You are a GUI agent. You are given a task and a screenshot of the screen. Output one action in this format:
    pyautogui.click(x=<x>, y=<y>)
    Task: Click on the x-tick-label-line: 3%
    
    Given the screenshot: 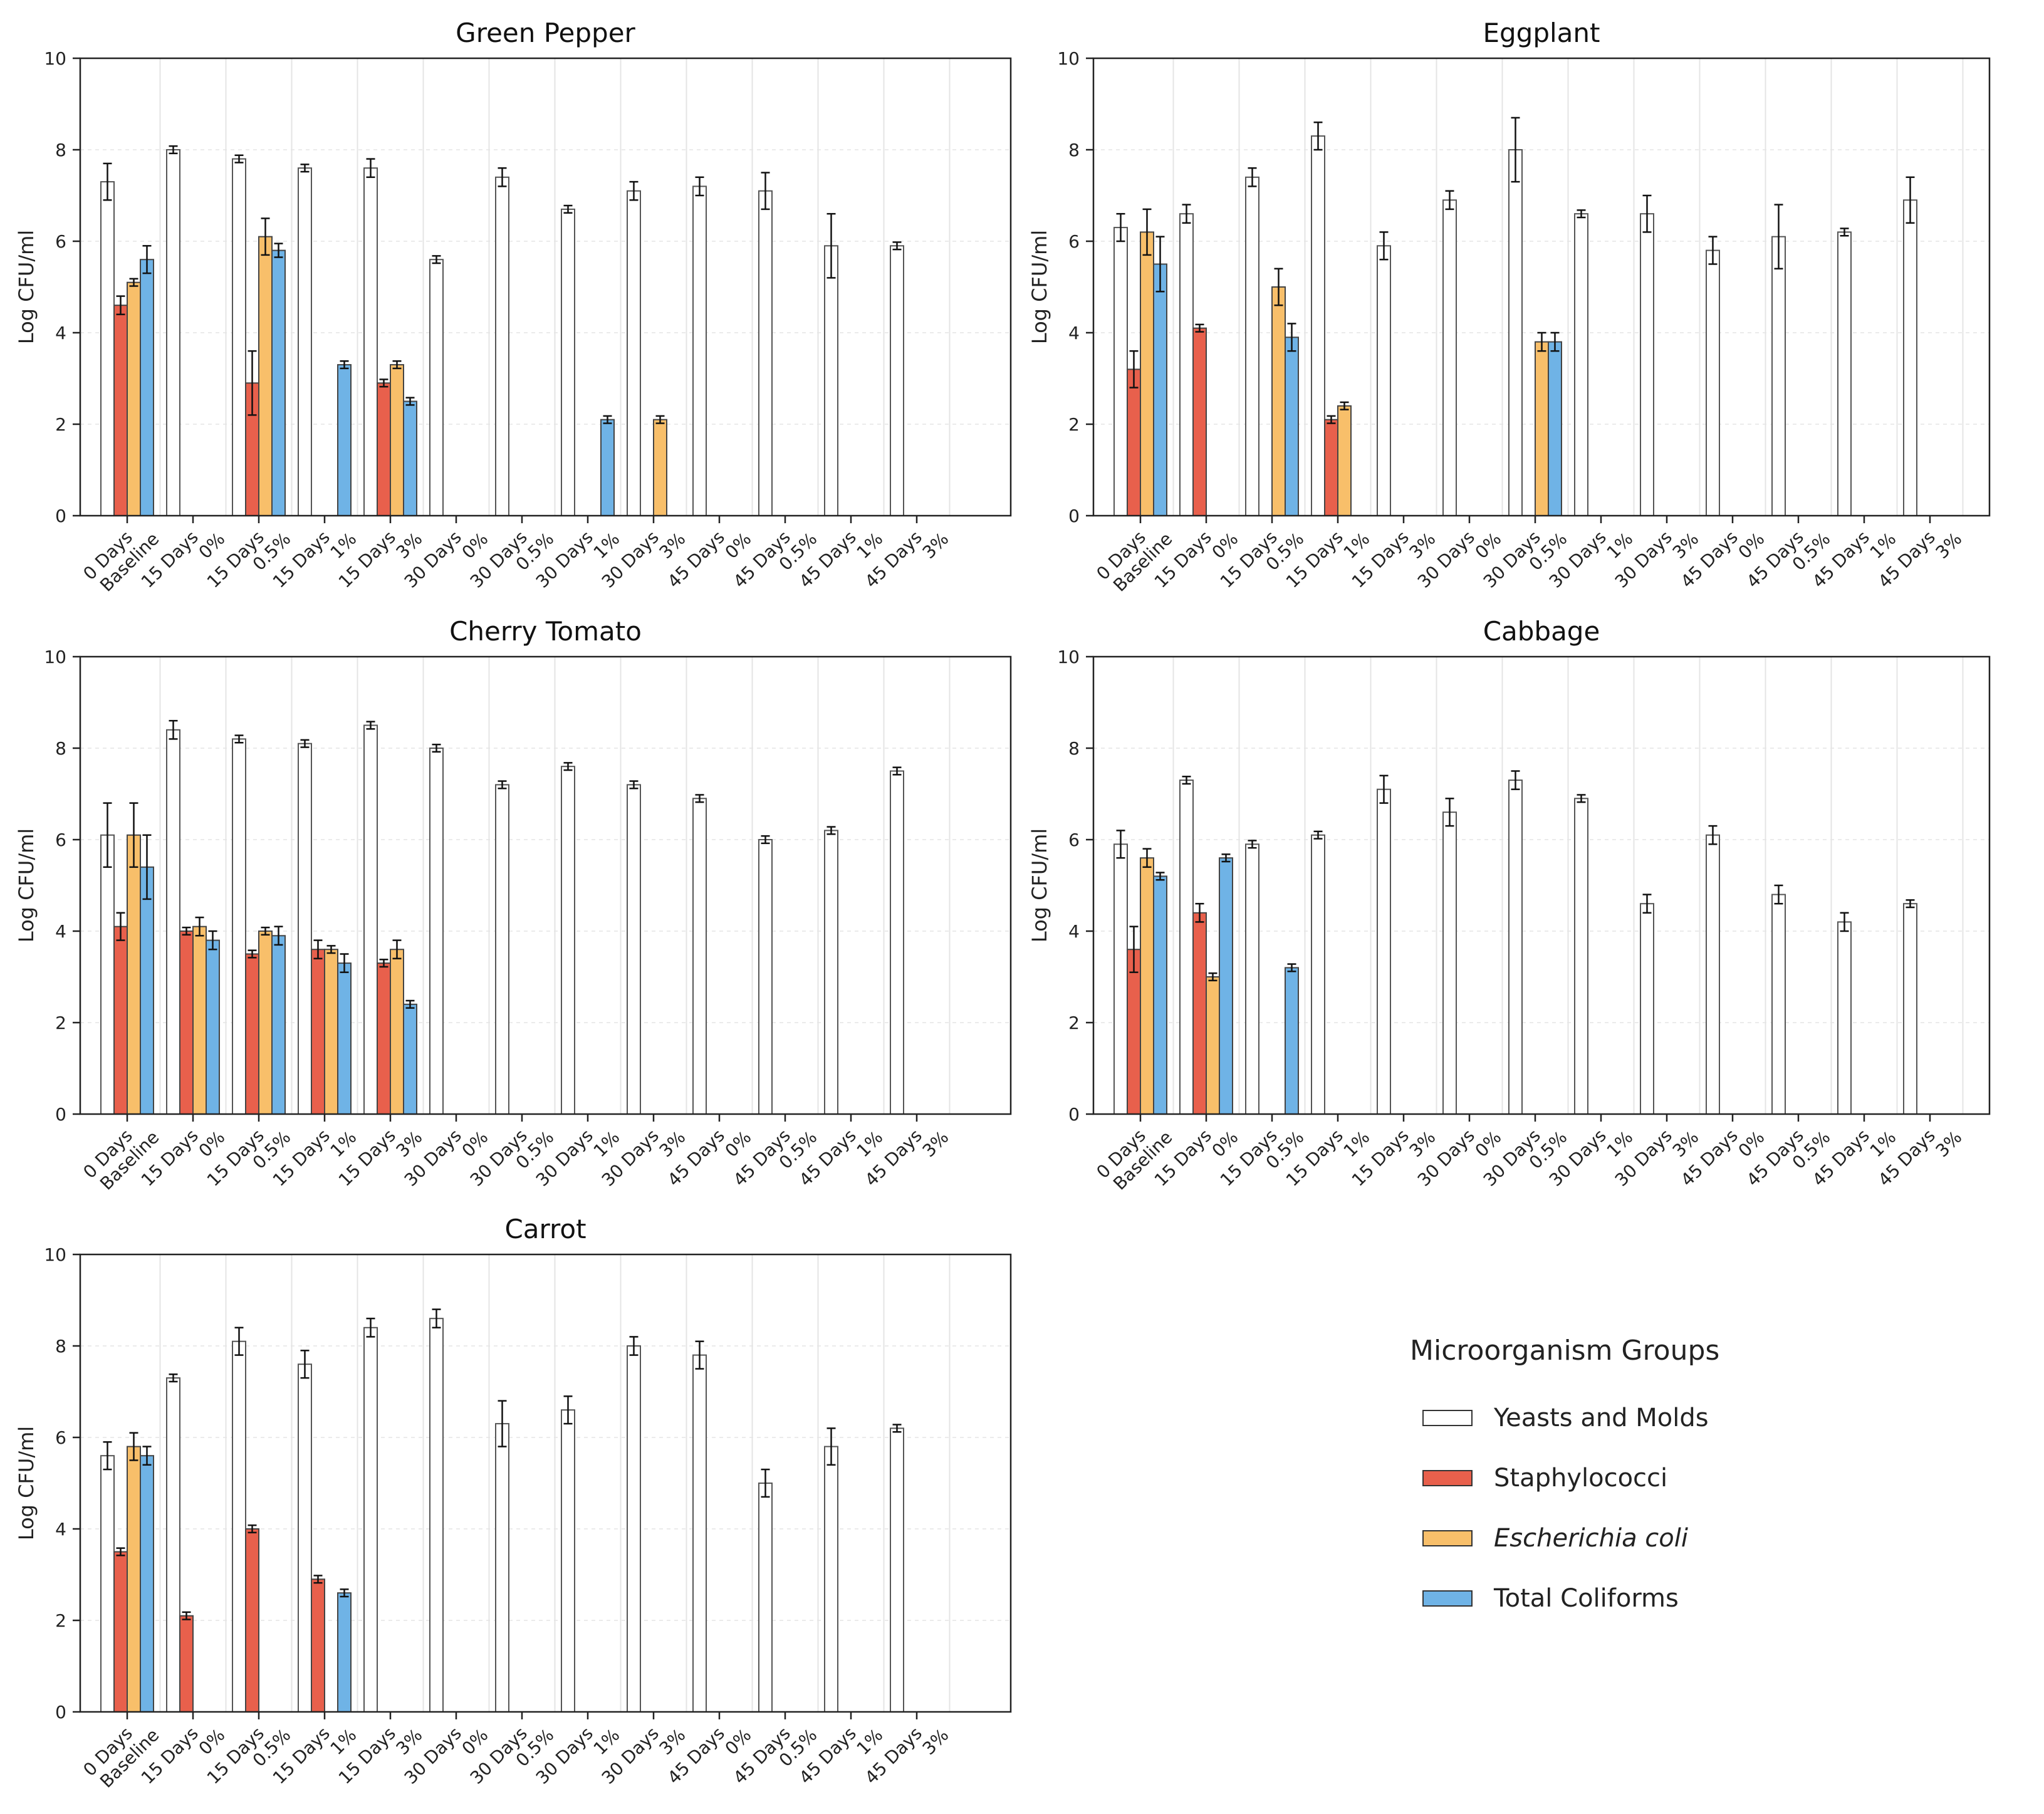 What is the action you would take?
    pyautogui.click(x=1949, y=545)
    